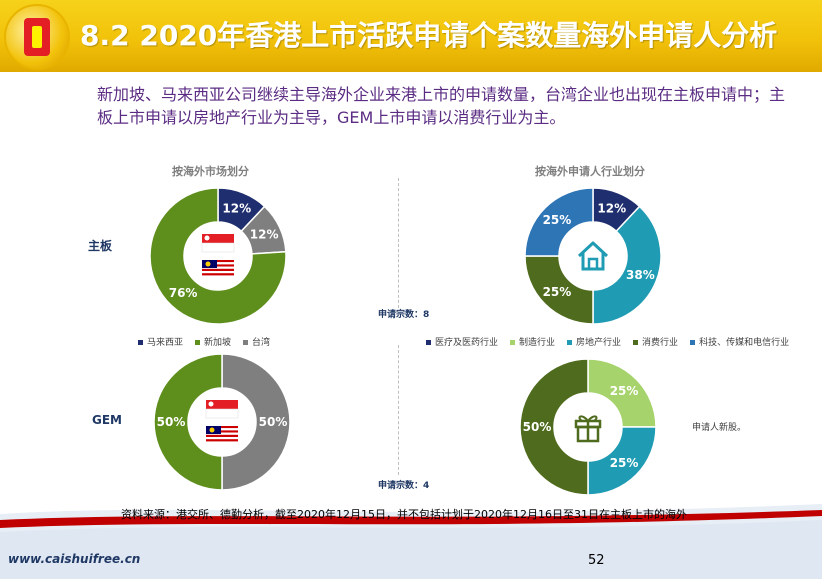 Image resolution: width=822 pixels, height=579 pixels. Describe the element at coordinates (660, 343) in the screenshot. I see `legend-label: 消费行业` at that location.